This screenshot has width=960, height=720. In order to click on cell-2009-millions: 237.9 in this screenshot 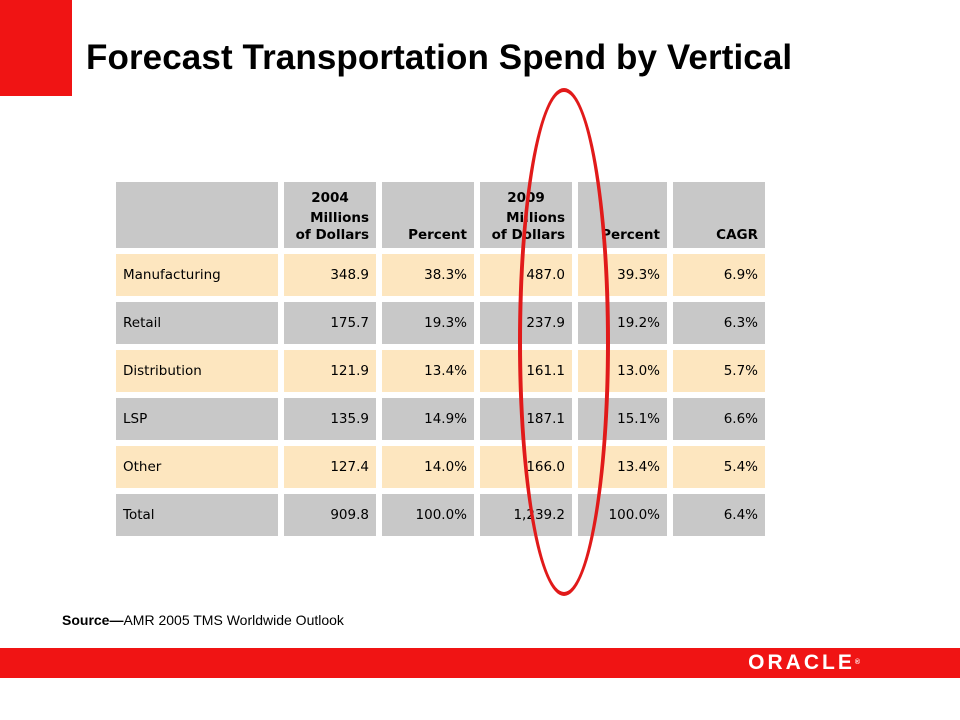, I will do `click(526, 323)`.